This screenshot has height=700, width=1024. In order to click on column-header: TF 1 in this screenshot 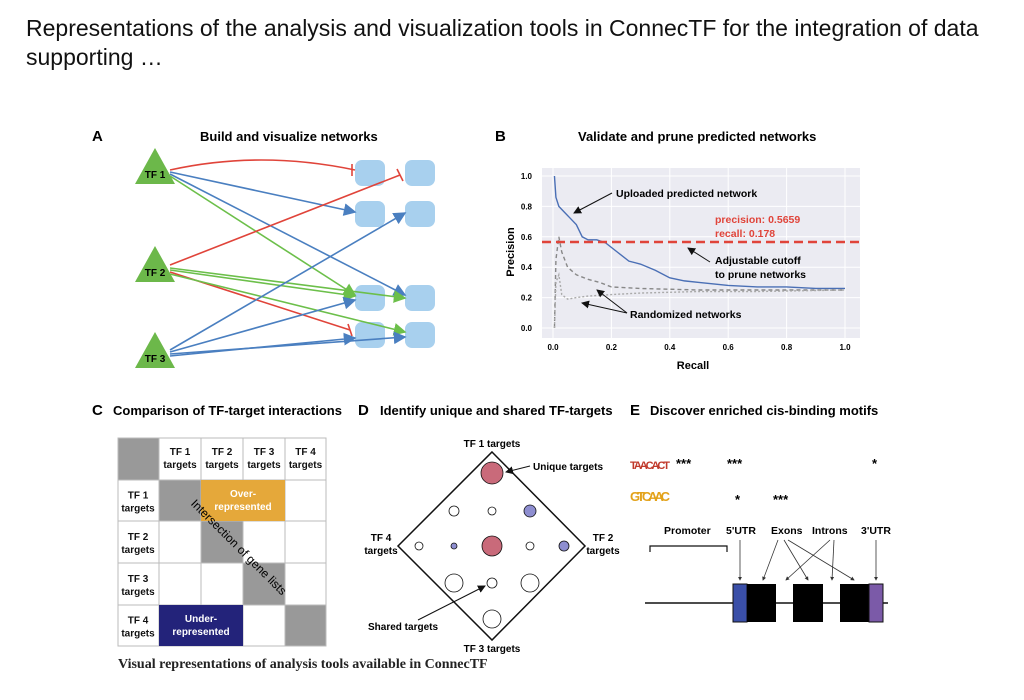, I will do `click(180, 452)`.